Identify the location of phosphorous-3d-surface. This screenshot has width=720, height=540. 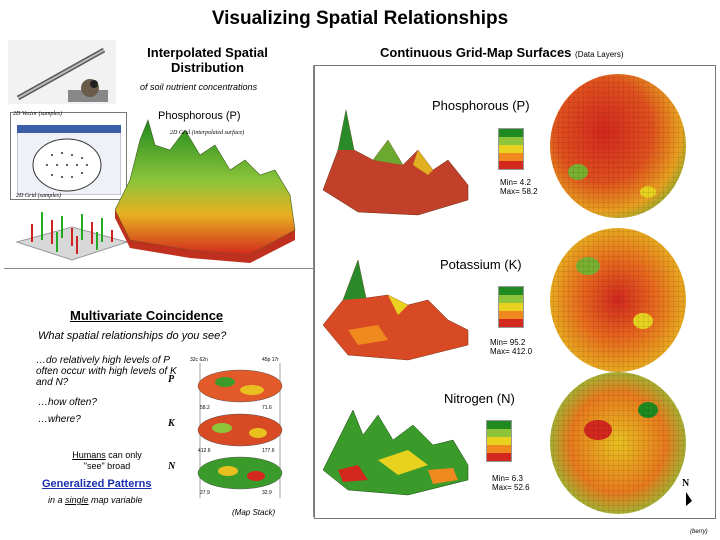
(205, 182).